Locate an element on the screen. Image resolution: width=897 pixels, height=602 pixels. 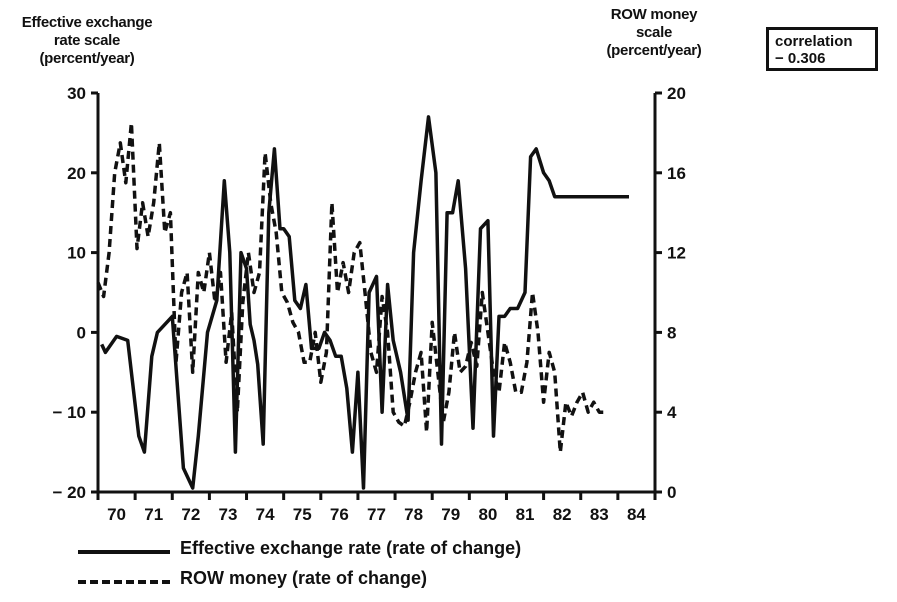
legend-label-row-money: ROW money (rate of change) is located at coordinates (304, 578).